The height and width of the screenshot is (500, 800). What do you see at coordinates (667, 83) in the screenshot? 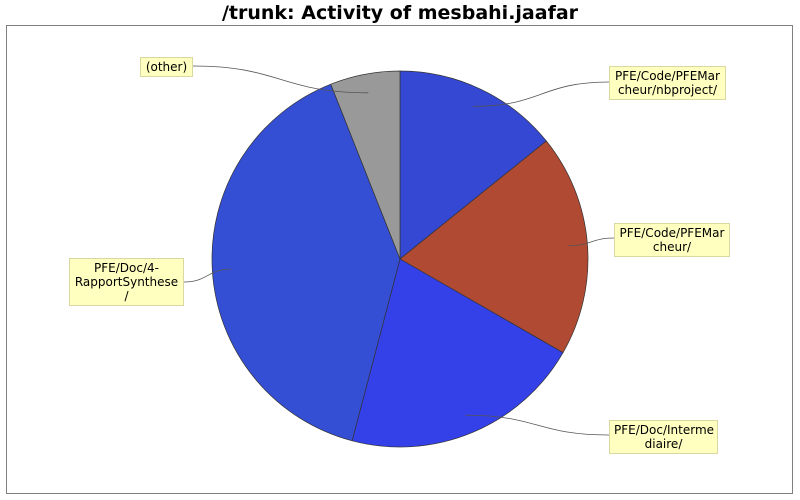
I see `slice-label-nbproject: PFE/Code/PFEMar cheur/nbproject/` at bounding box center [667, 83].